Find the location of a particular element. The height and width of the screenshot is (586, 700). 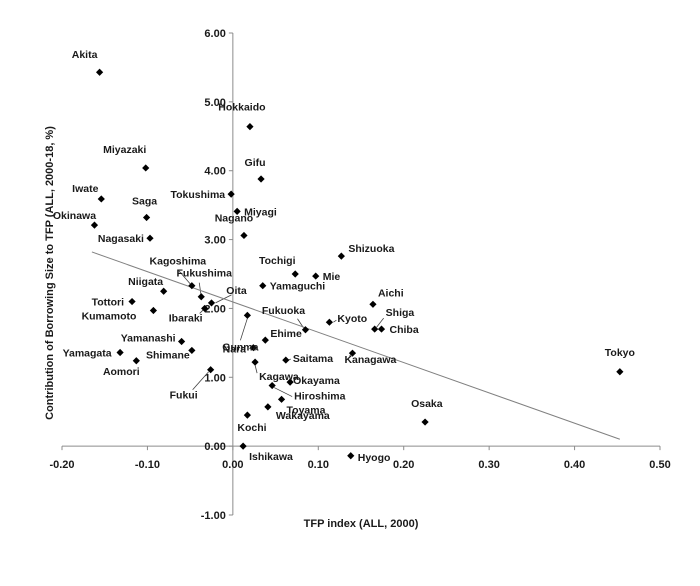

point-label: Kagawa is located at coordinates (279, 377).